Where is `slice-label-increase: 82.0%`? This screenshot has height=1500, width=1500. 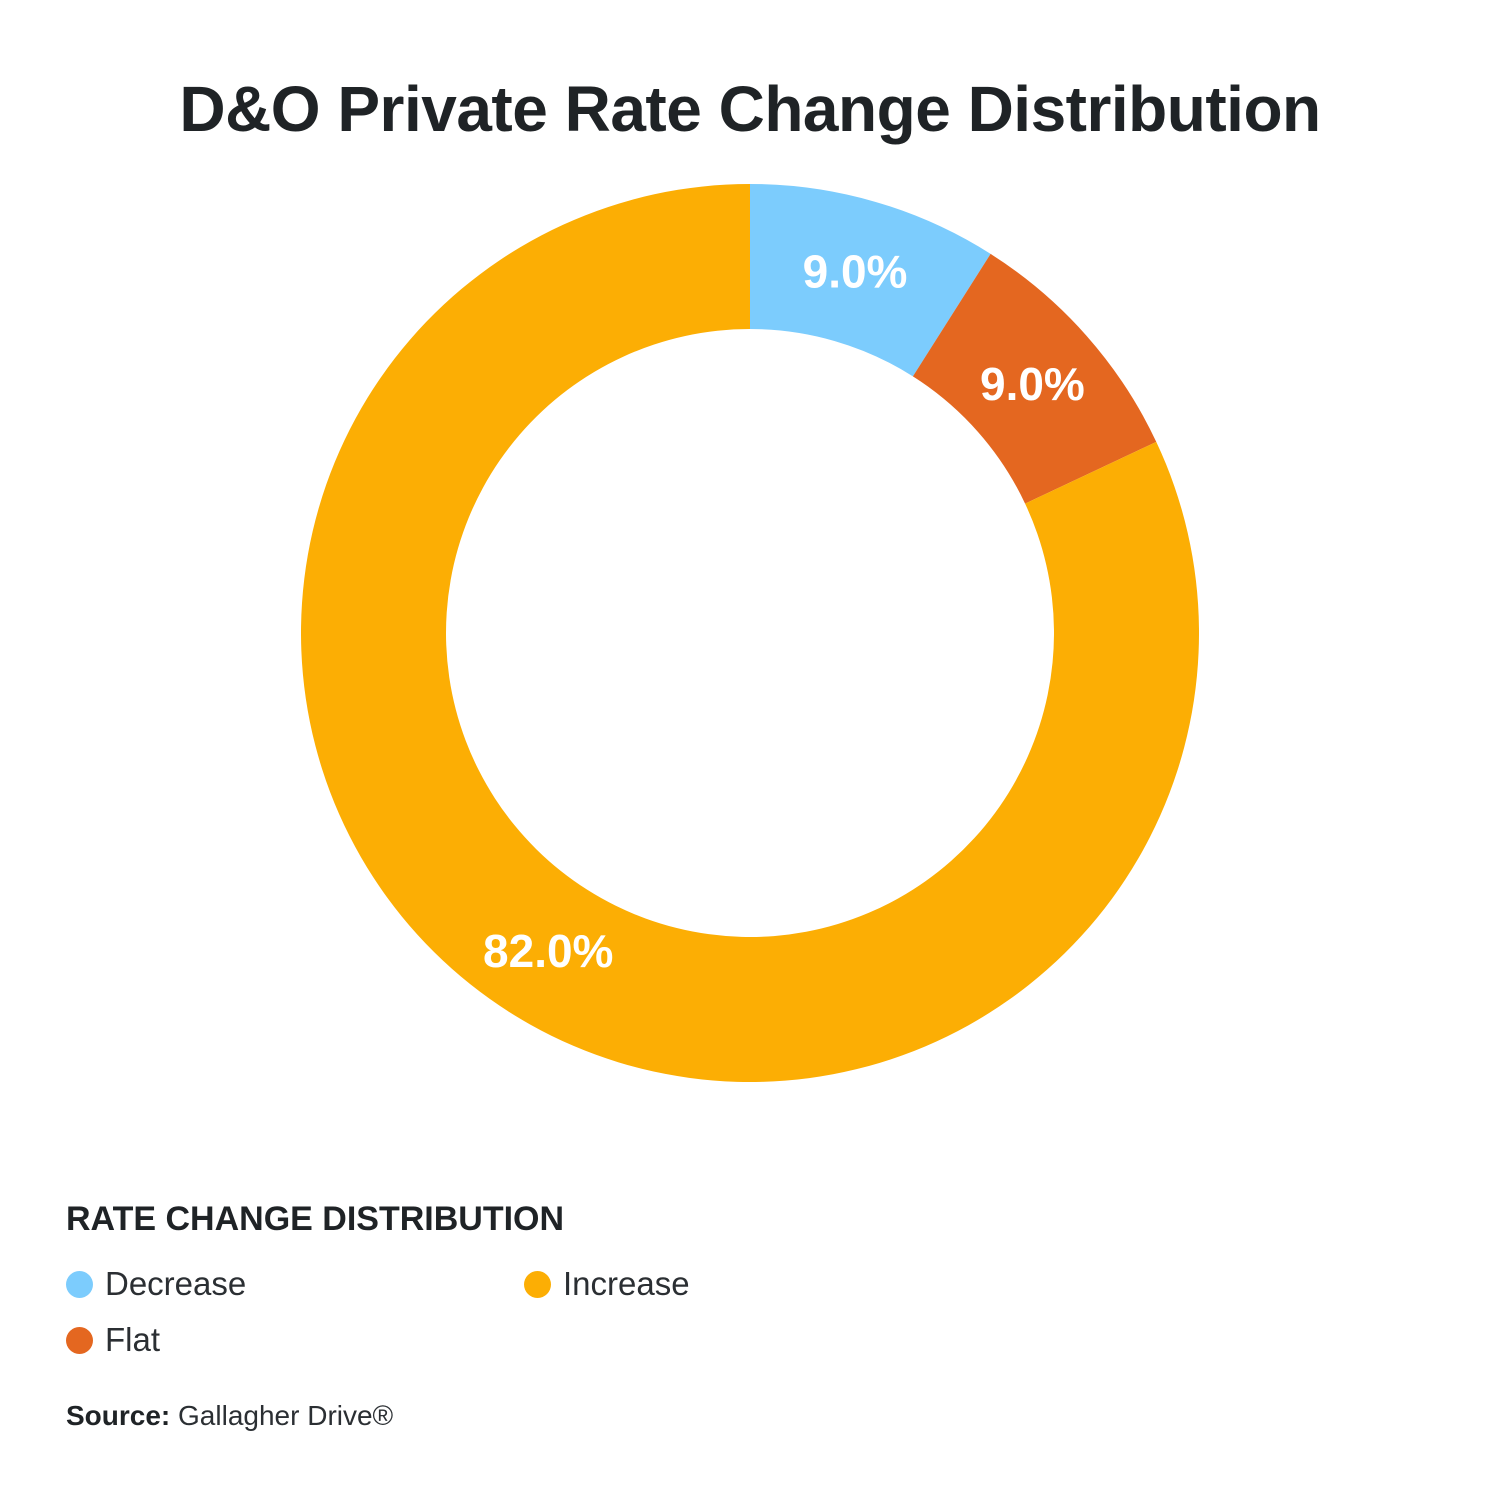
slice-label-increase: 82.0% is located at coordinates (548, 951).